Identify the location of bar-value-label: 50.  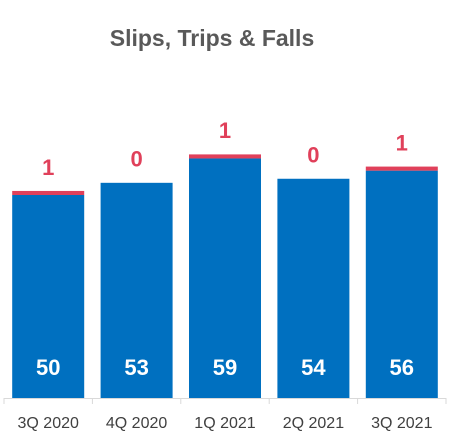
(48, 367).